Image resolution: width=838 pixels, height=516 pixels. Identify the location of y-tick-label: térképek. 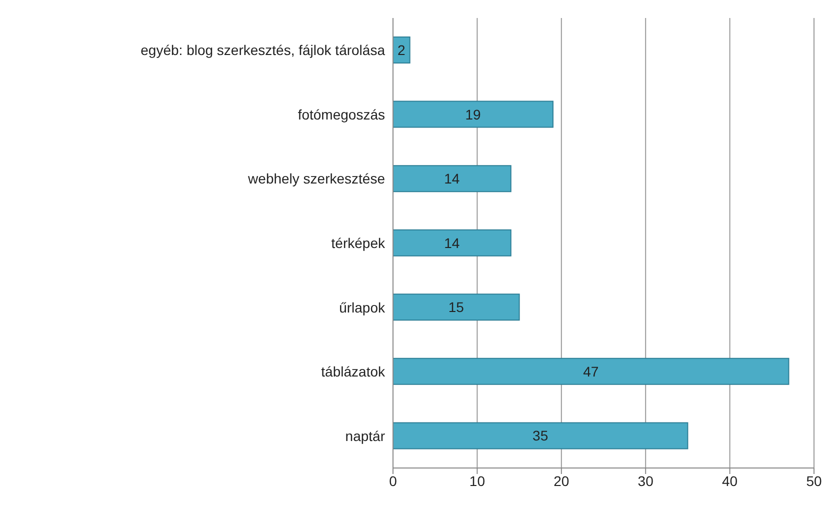
(358, 242).